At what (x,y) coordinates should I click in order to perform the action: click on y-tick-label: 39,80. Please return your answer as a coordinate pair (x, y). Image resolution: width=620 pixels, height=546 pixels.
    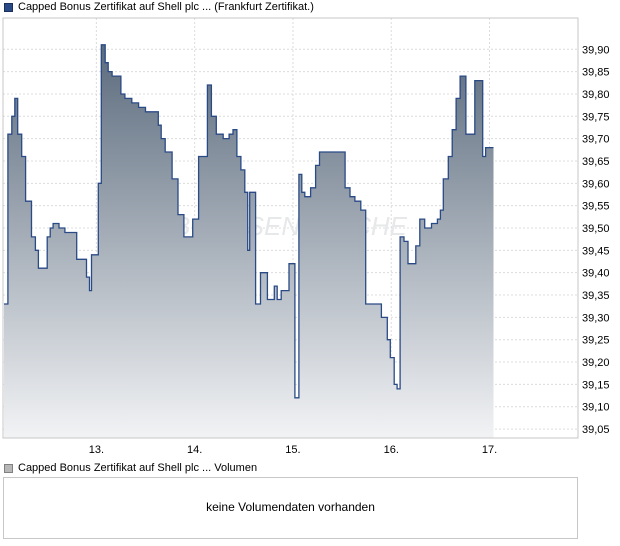
    Looking at the image, I should click on (596, 95).